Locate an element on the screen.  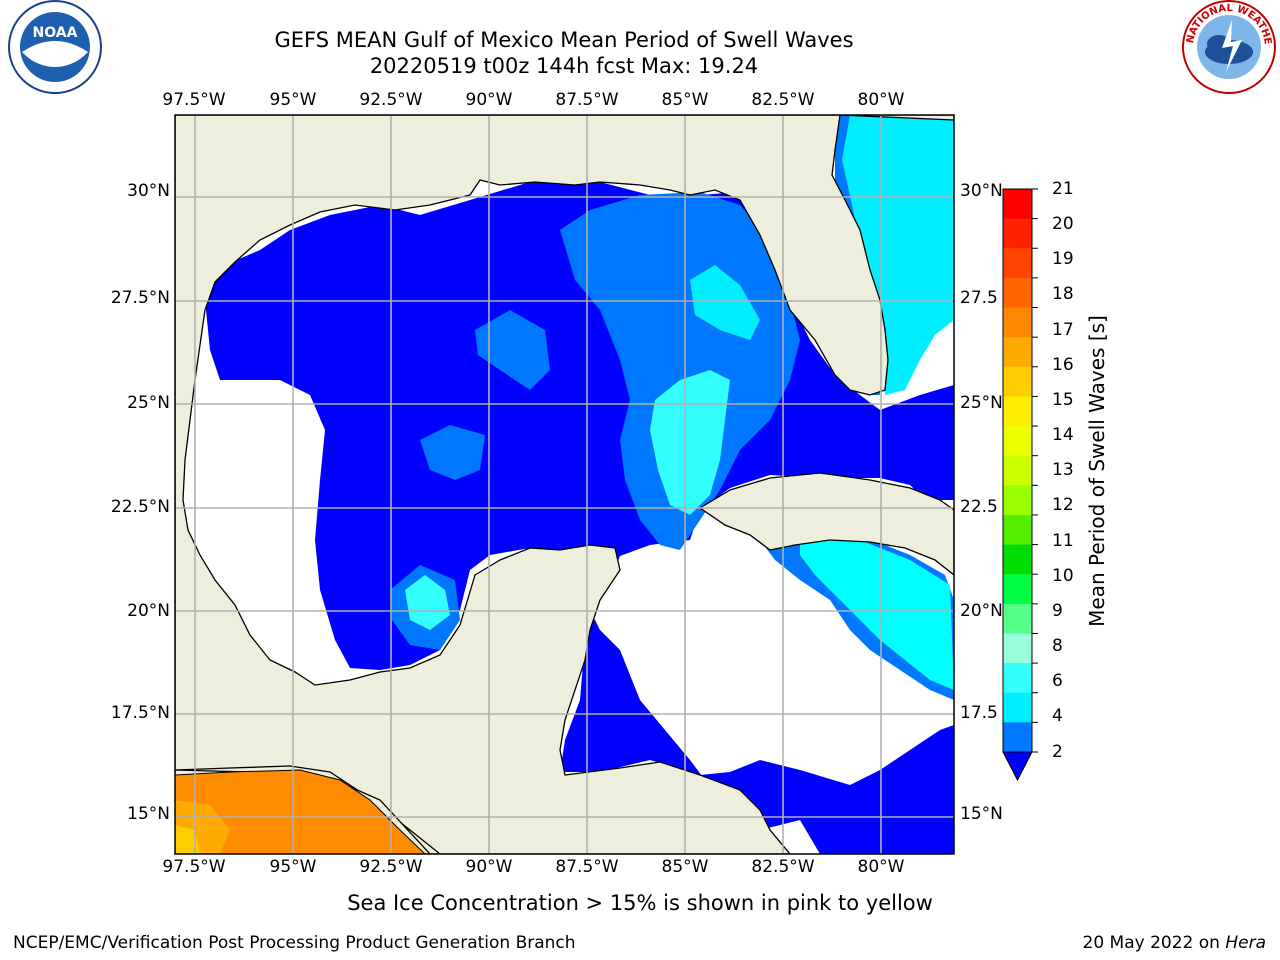
chart-subtitle: 20220519 t00z 144h fcst Max: 19.24 is located at coordinates (564, 66).